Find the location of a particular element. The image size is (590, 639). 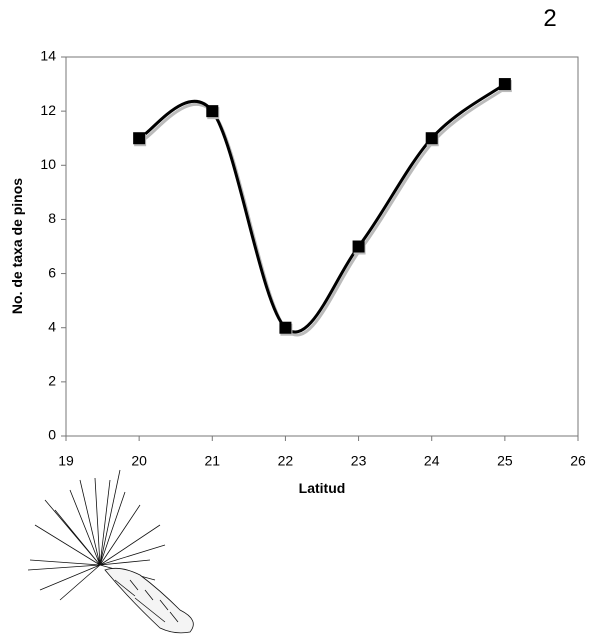

x-tick-label: 22 is located at coordinates (286, 461).